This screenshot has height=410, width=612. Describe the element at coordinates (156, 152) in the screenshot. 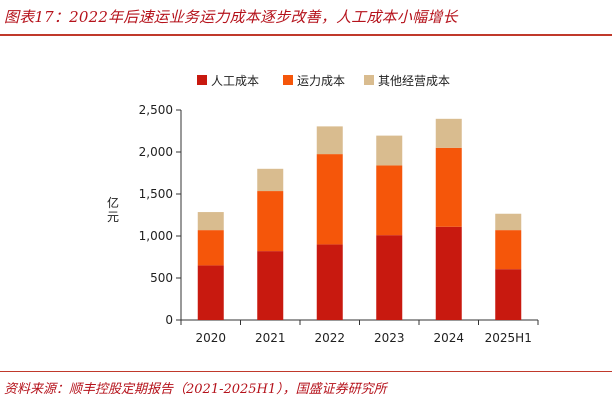

I see `y-tick-label-4: 2,000` at that location.